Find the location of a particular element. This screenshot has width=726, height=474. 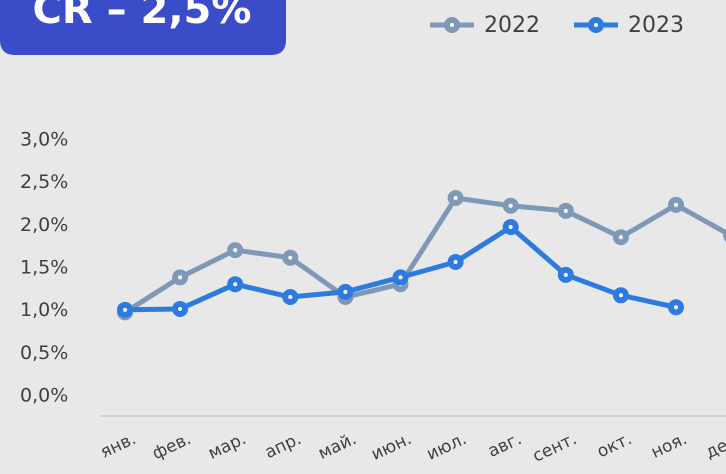

point is located at coordinates (724, 235).